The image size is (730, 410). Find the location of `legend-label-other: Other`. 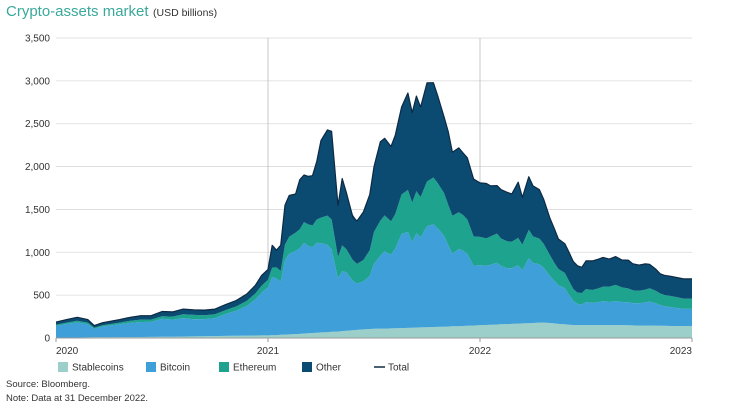

legend-label-other: Other is located at coordinates (329, 368).